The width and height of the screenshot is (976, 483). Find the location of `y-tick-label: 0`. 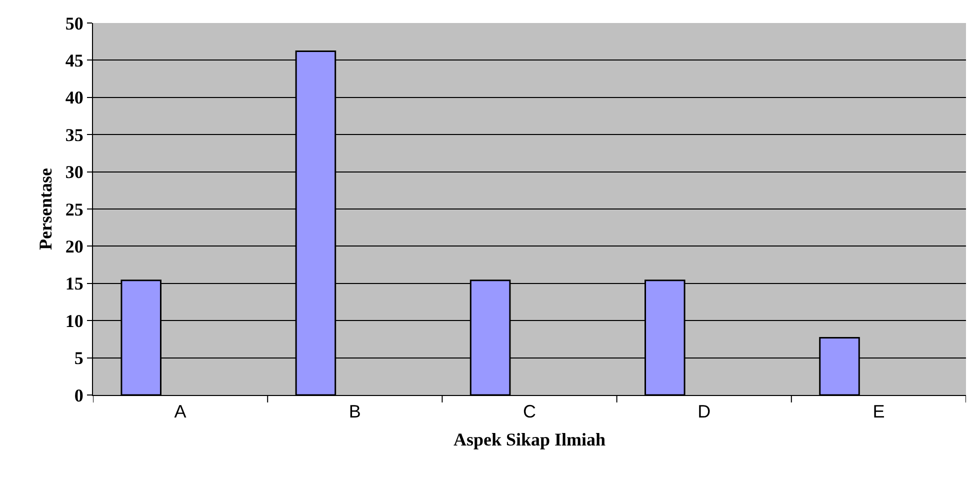

y-tick-label: 0 is located at coordinates (79, 395).